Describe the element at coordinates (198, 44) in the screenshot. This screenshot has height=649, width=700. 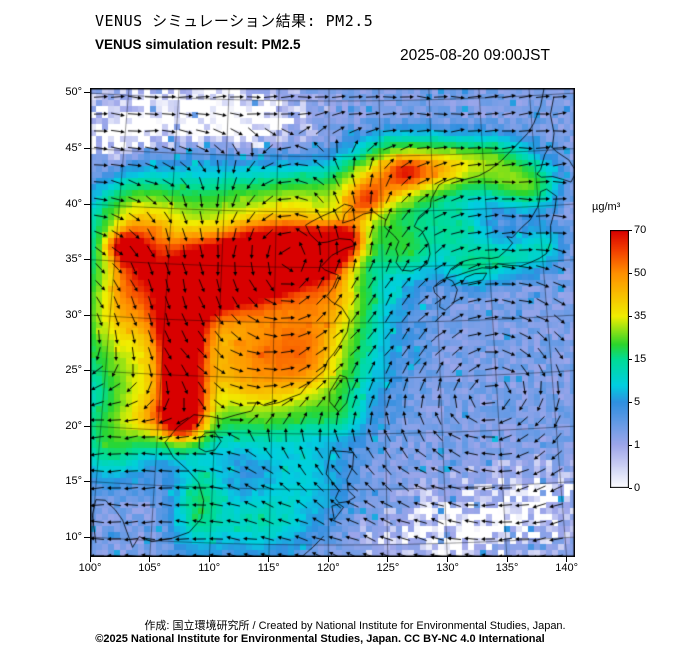
I see `page-title-english: VENUS simulation result: PM2.5` at that location.